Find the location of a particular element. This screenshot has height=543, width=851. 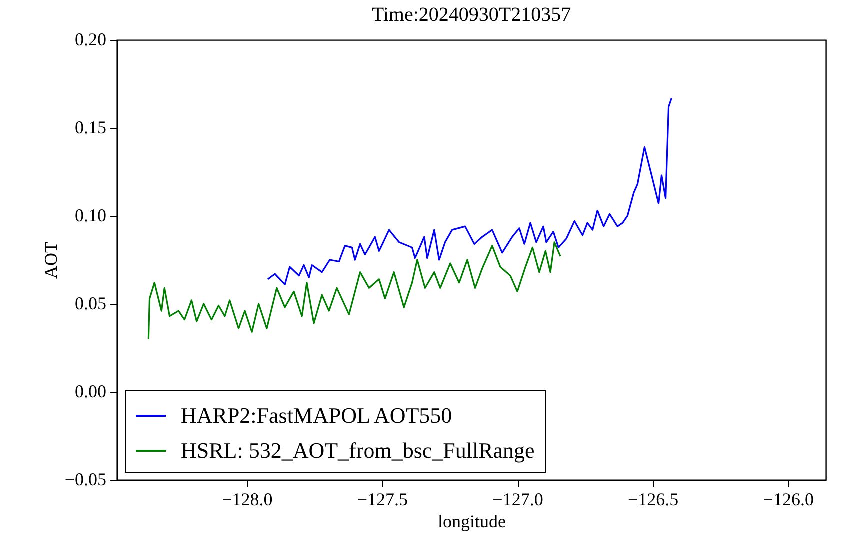

y-tick-label: 0.10 is located at coordinates (90, 216).